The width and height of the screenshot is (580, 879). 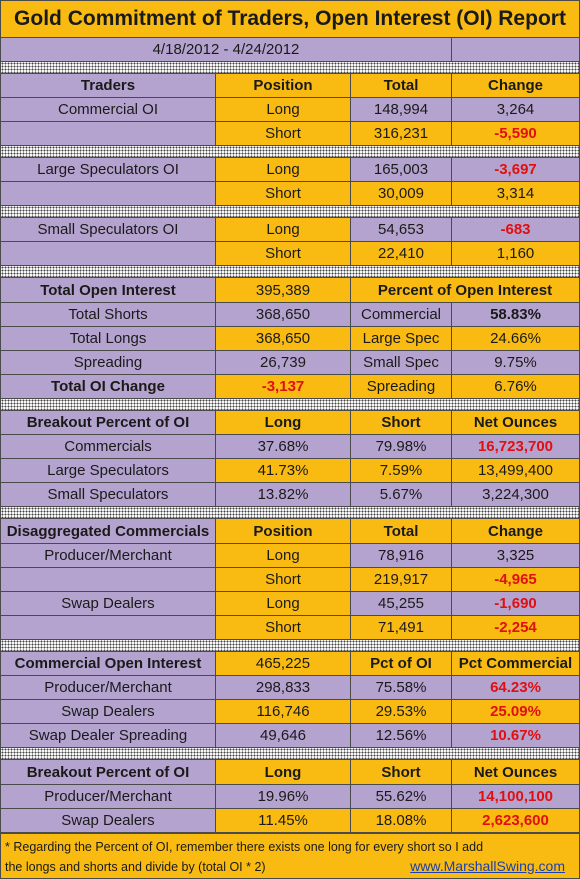 What do you see at coordinates (515, 50) in the screenshot?
I see `date-range-blank` at bounding box center [515, 50].